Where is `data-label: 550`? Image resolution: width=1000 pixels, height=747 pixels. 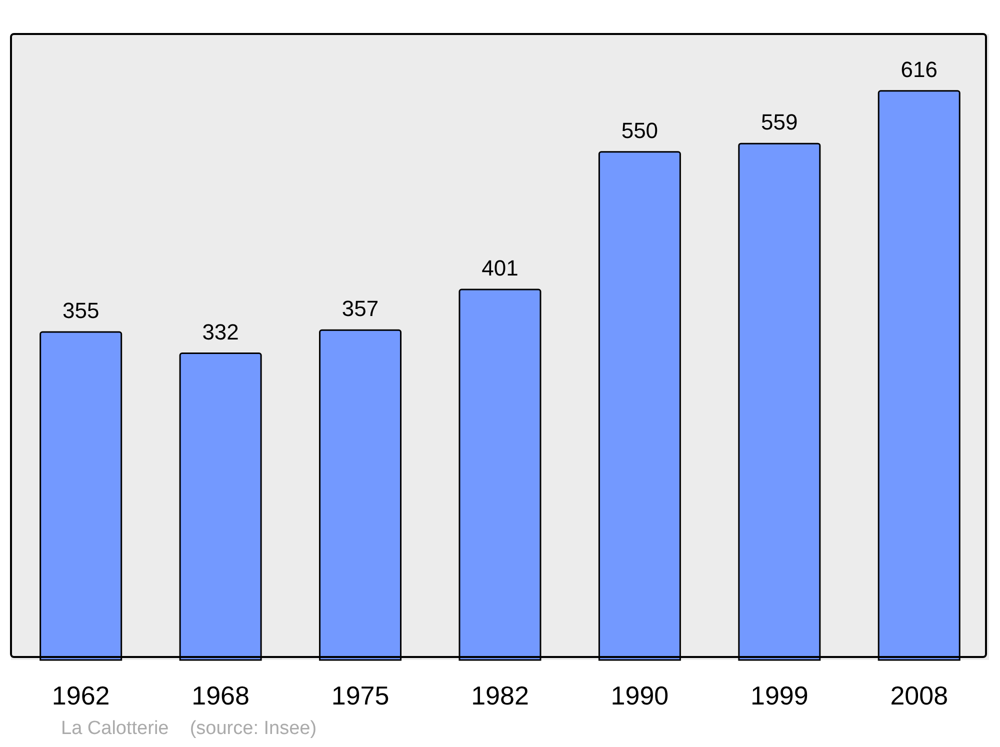 data-label: 550 is located at coordinates (639, 130).